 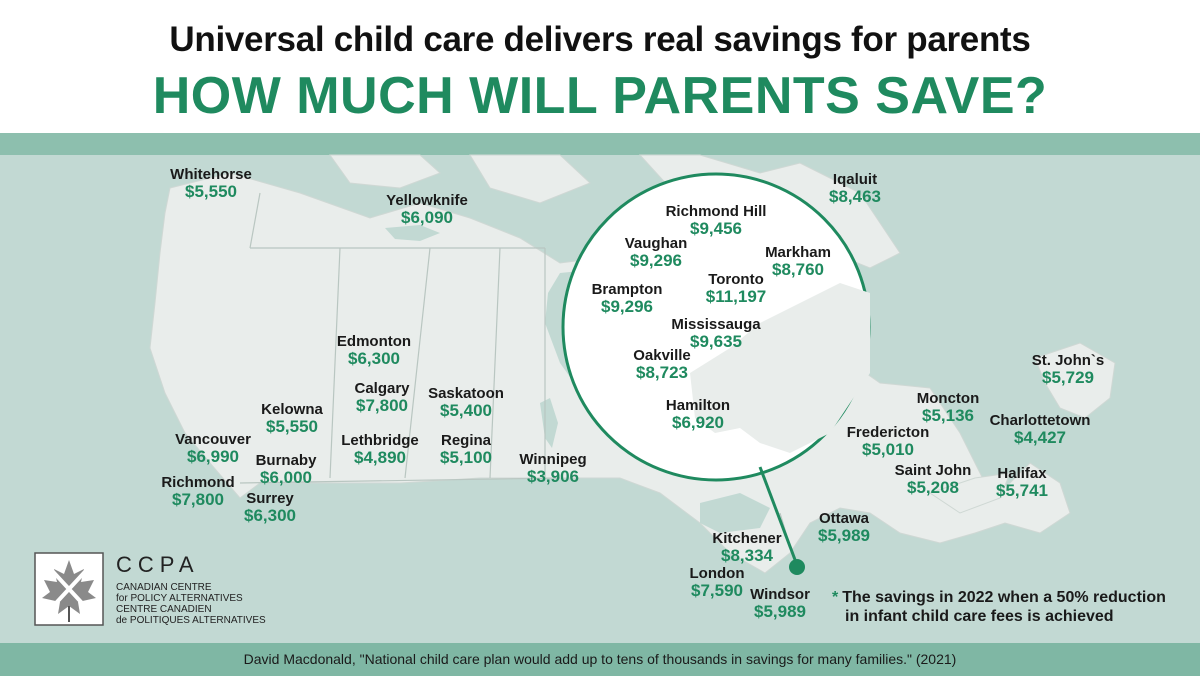 What do you see at coordinates (286, 460) in the screenshot?
I see `city-name: Burnaby` at bounding box center [286, 460].